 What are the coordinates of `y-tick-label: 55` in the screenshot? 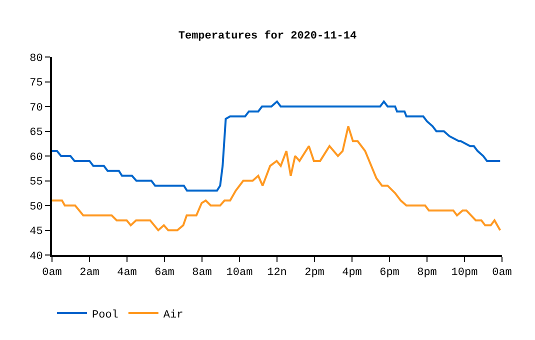 It's located at (36, 182).